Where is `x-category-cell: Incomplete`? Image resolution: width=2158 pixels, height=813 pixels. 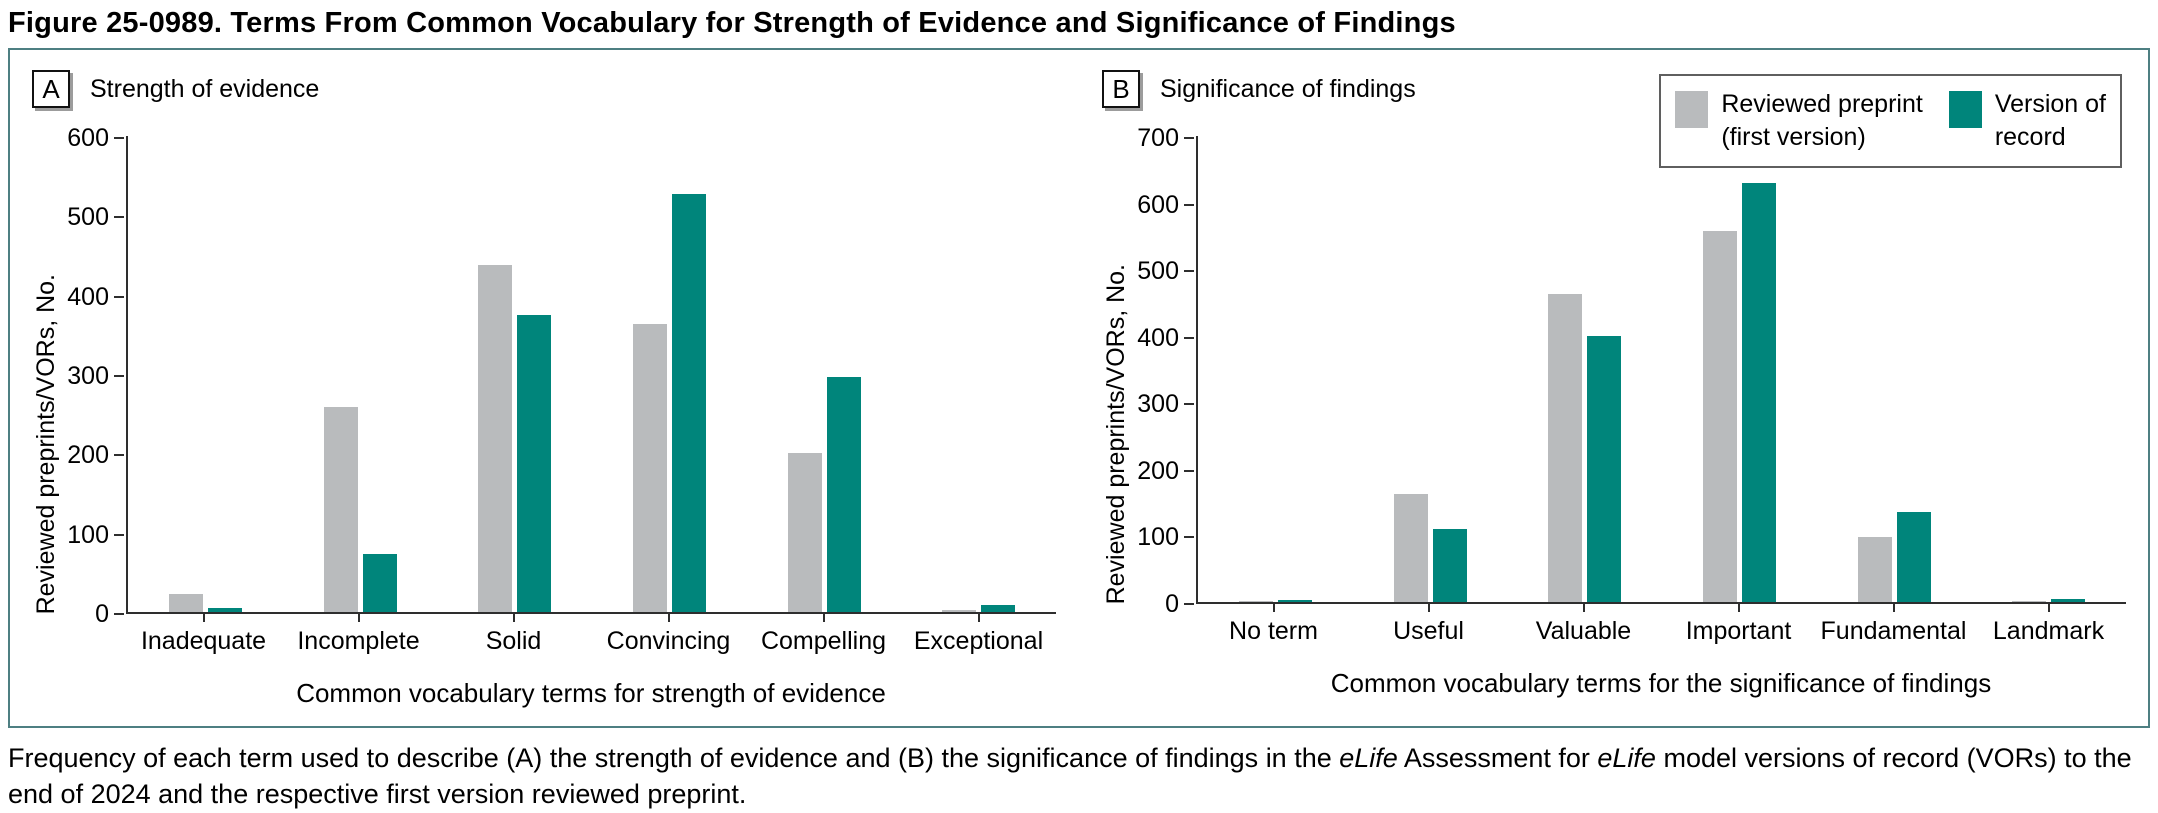
x-category-cell: Incomplete is located at coordinates (358, 635).